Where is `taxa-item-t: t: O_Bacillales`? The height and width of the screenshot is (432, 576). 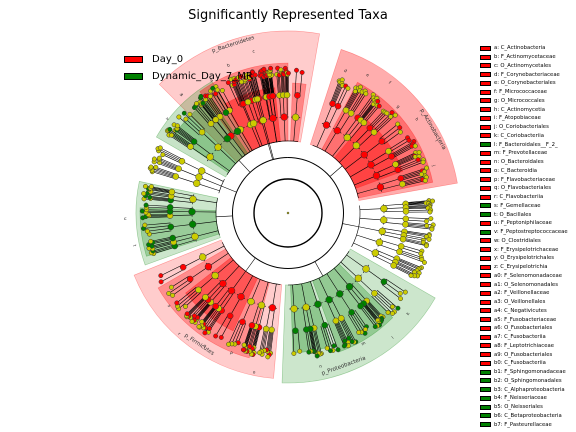 taxa-item-t: t: O_Bacillales is located at coordinates (528, 214).